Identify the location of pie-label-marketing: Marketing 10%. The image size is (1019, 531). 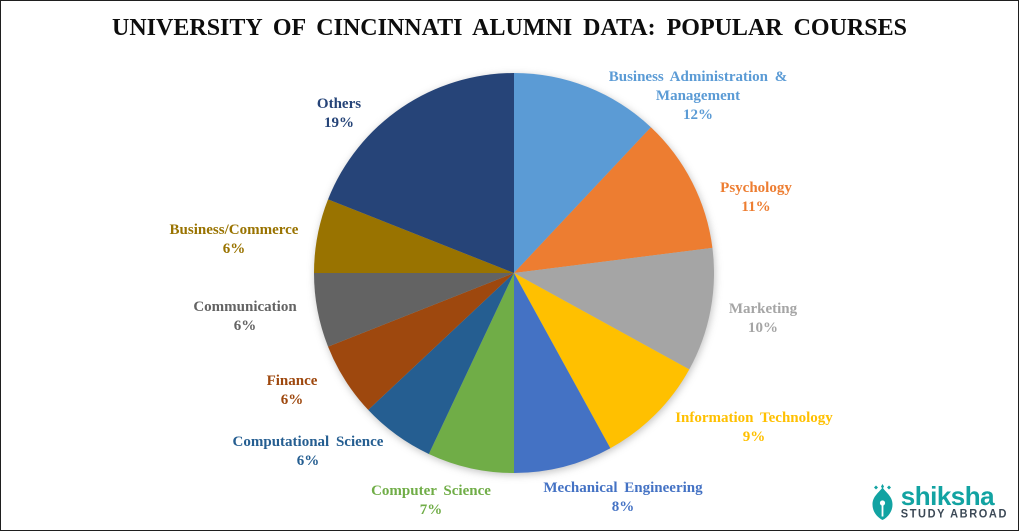
(763, 318).